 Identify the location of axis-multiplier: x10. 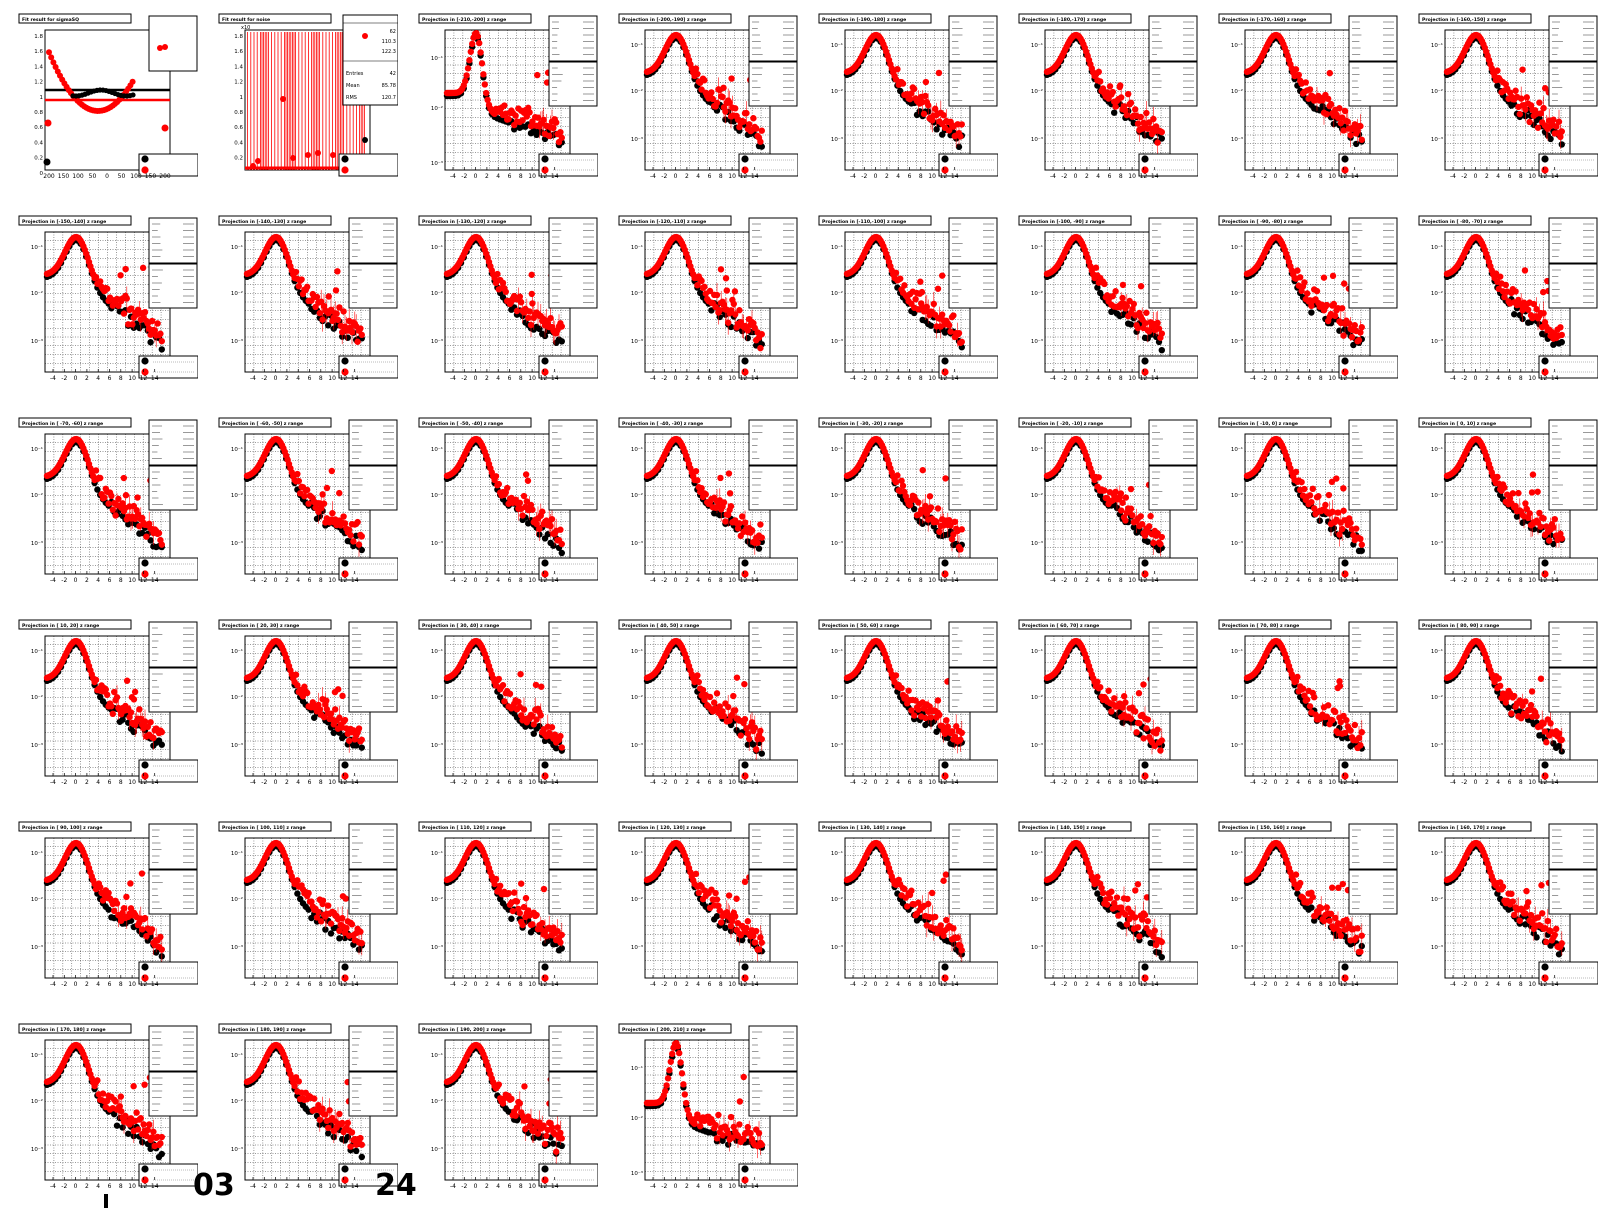
(245, 28).